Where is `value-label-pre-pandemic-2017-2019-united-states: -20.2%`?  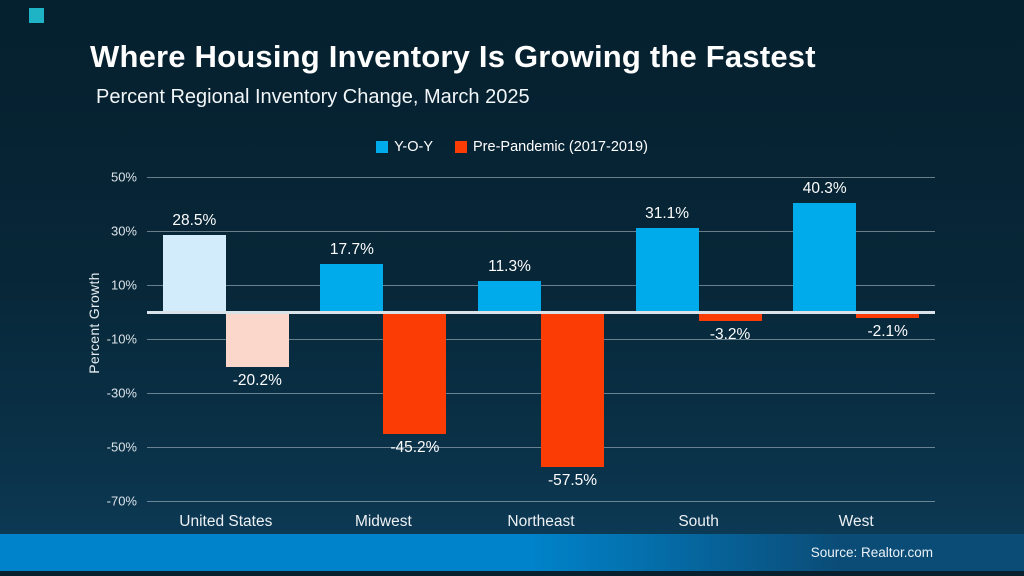 value-label-pre-pandemic-2017-2019-united-states: -20.2% is located at coordinates (257, 380).